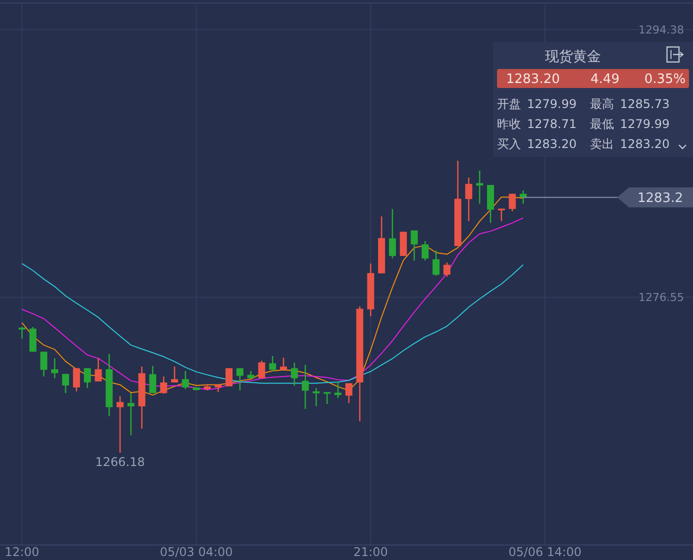 The image size is (693, 560). I want to click on text: 最高, so click(602, 104).